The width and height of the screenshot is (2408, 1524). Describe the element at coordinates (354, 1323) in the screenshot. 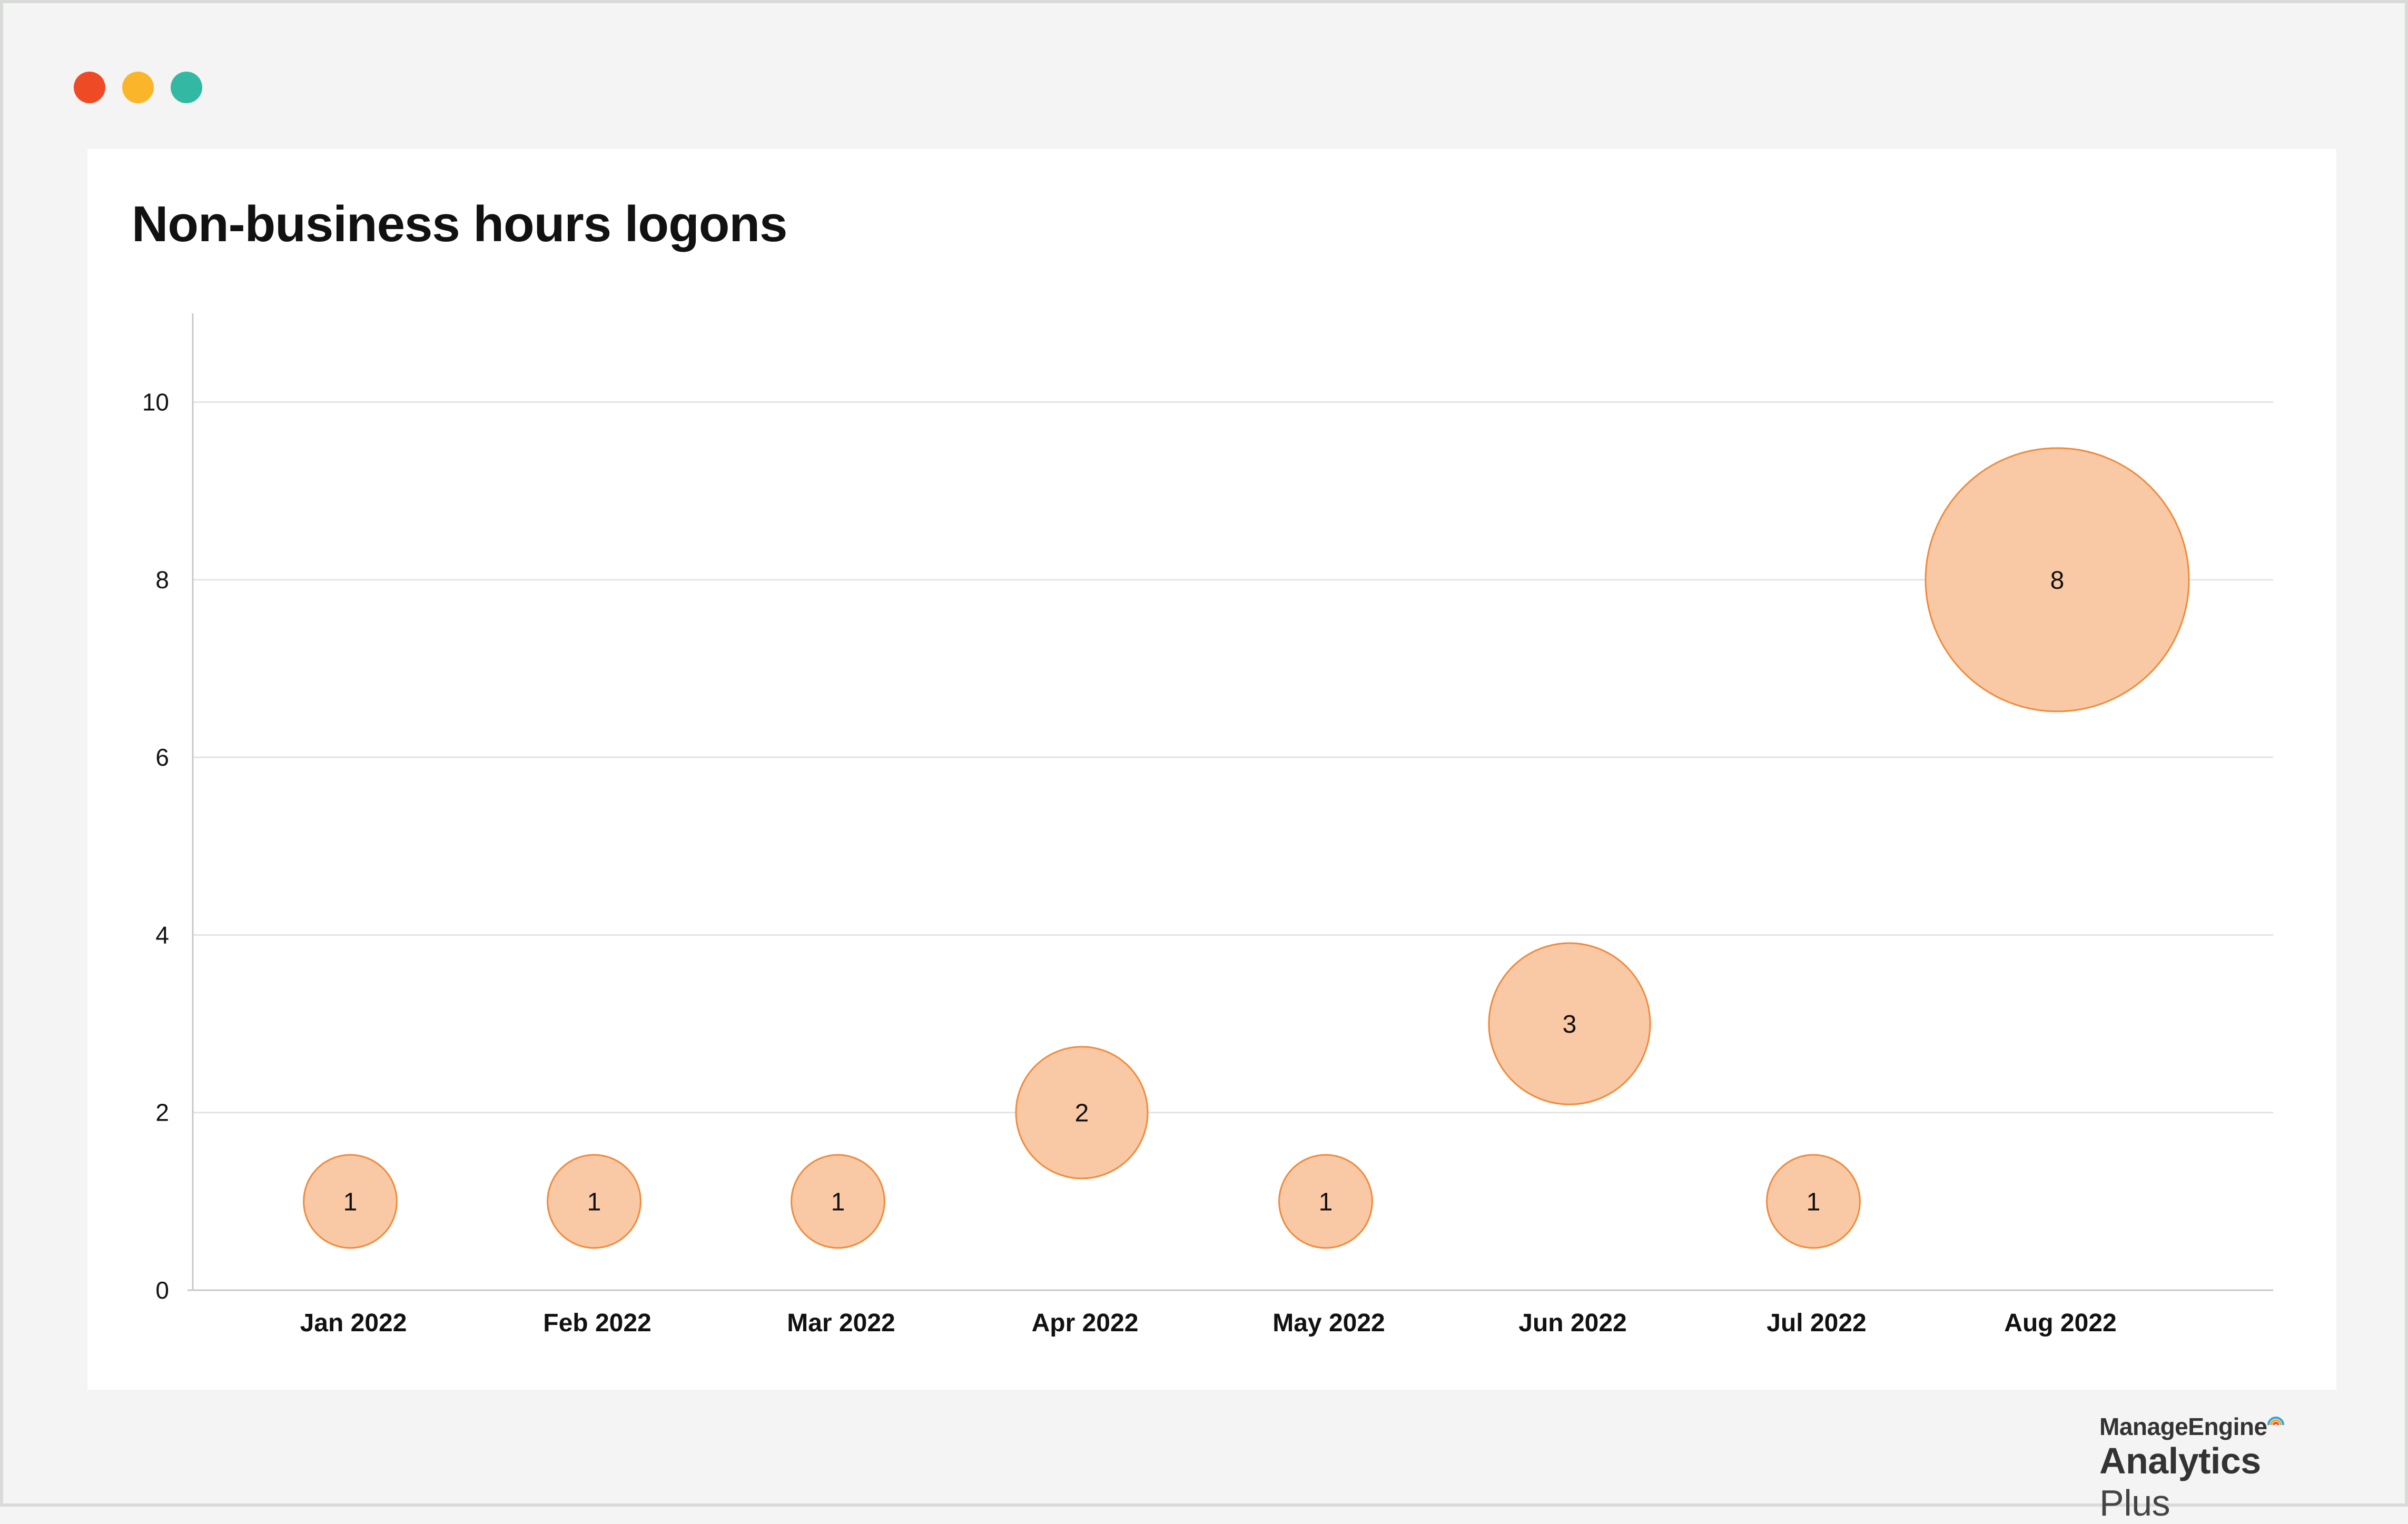

I see `x-tick-label: Jan 2022` at that location.